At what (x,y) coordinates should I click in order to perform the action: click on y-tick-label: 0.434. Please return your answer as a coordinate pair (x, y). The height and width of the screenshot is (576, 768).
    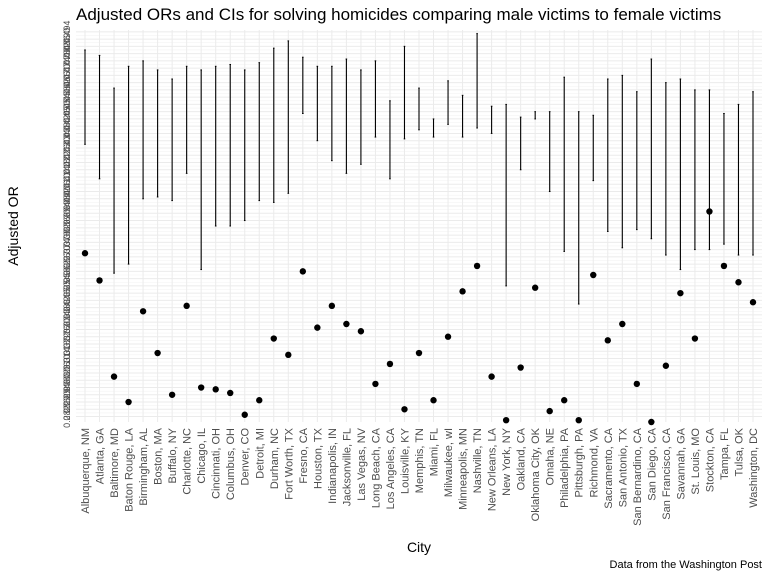
    Looking at the image, I should click on (67, 140).